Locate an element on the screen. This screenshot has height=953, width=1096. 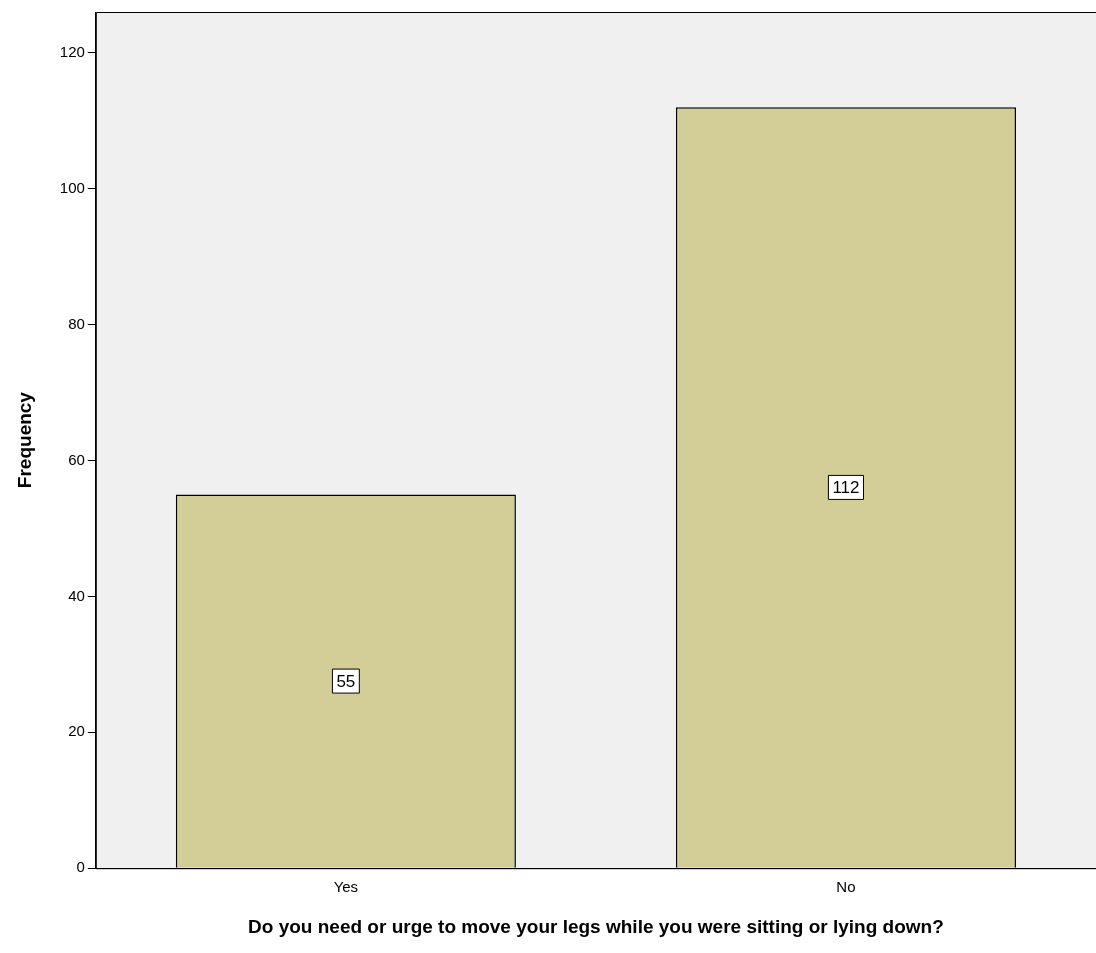
x-tick-label: Yes is located at coordinates (346, 887).